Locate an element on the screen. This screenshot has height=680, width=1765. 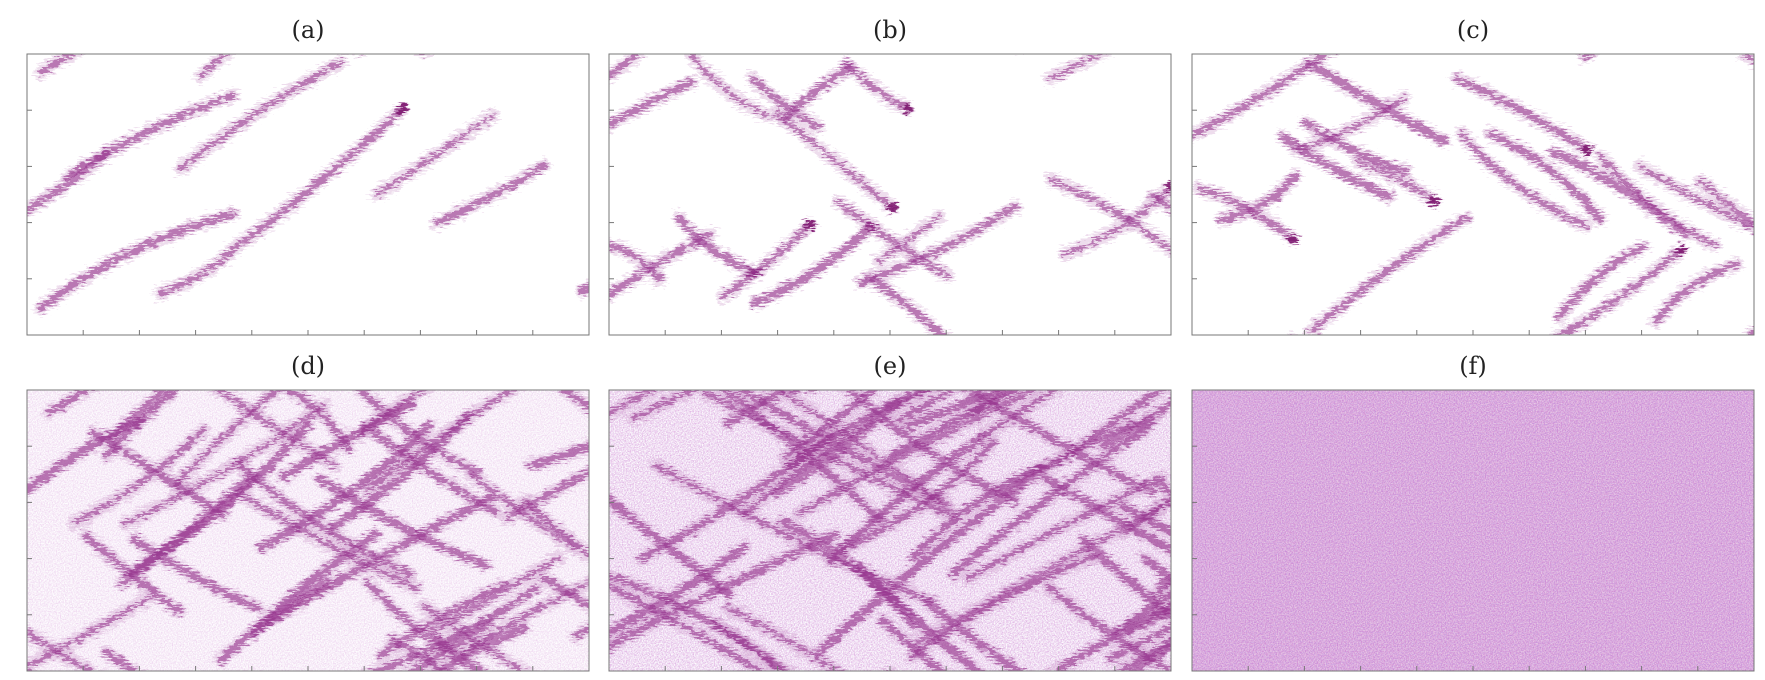
panel-label: (c) is located at coordinates (1473, 30).